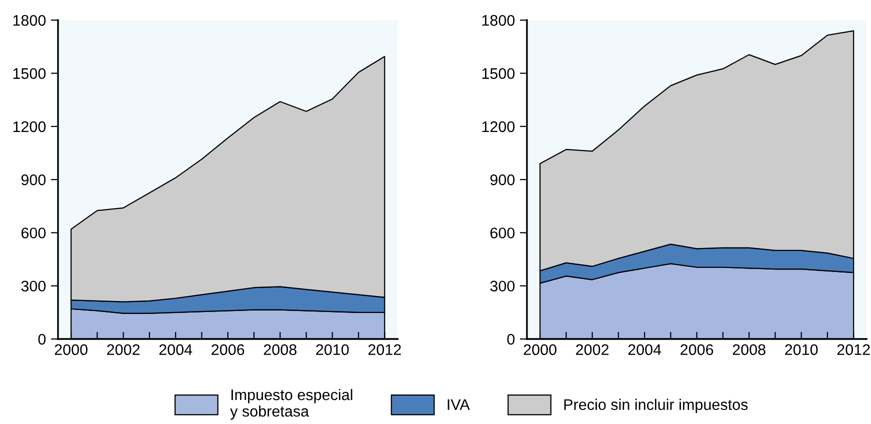 This screenshot has height=424, width=871. What do you see at coordinates (656, 406) in the screenshot?
I see `legend-label: Precio sin incluir impuestos` at bounding box center [656, 406].